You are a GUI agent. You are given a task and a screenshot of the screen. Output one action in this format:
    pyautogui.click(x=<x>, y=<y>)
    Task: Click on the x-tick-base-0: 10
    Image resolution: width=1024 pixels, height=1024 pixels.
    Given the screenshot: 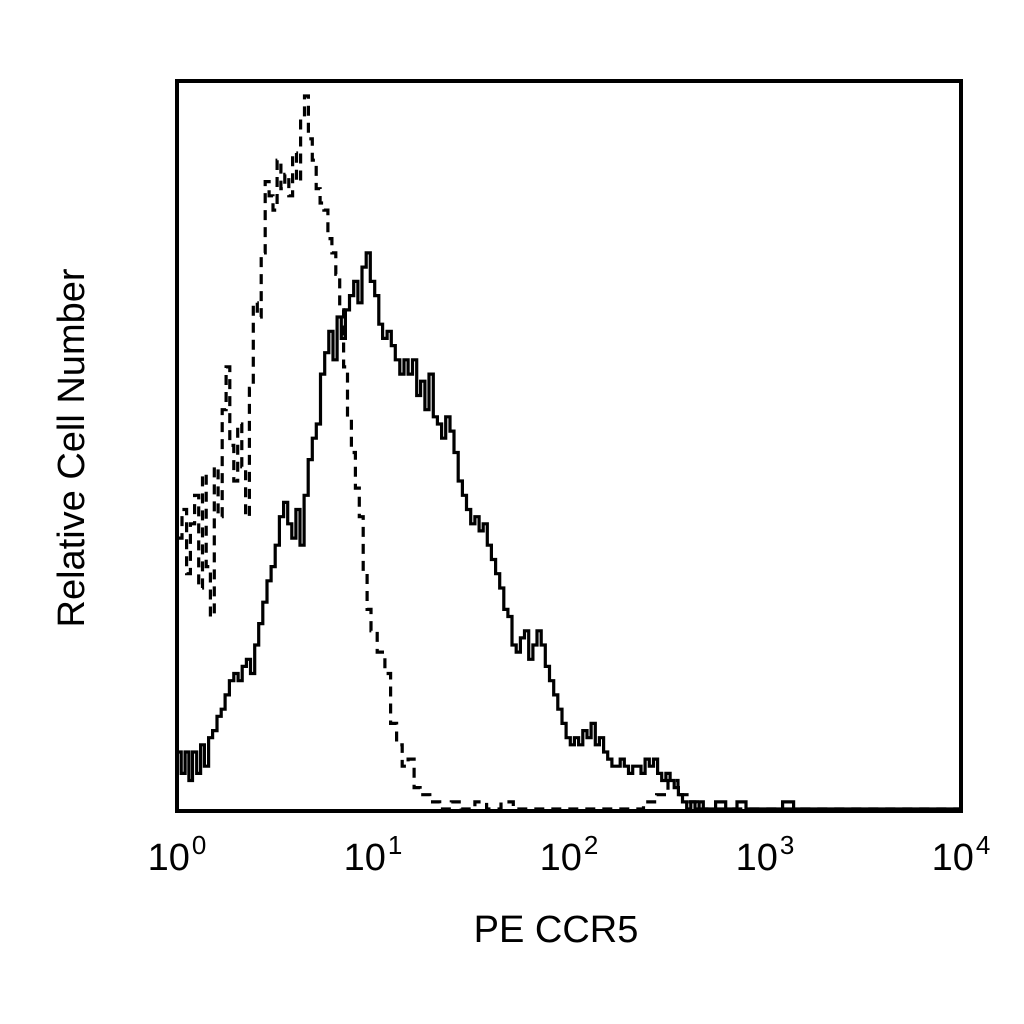 What is the action you would take?
    pyautogui.click(x=169, y=858)
    